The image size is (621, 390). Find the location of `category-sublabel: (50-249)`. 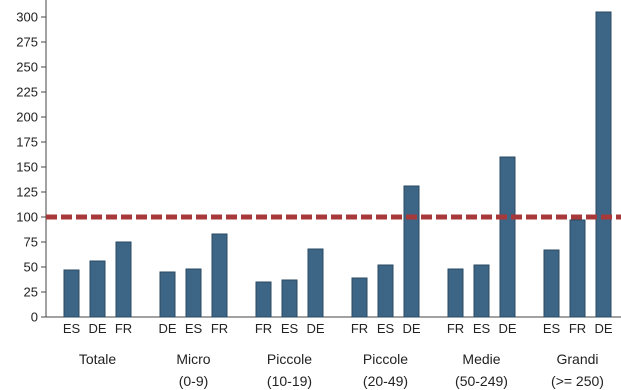

category-sublabel: (50-249) is located at coordinates (481, 381).